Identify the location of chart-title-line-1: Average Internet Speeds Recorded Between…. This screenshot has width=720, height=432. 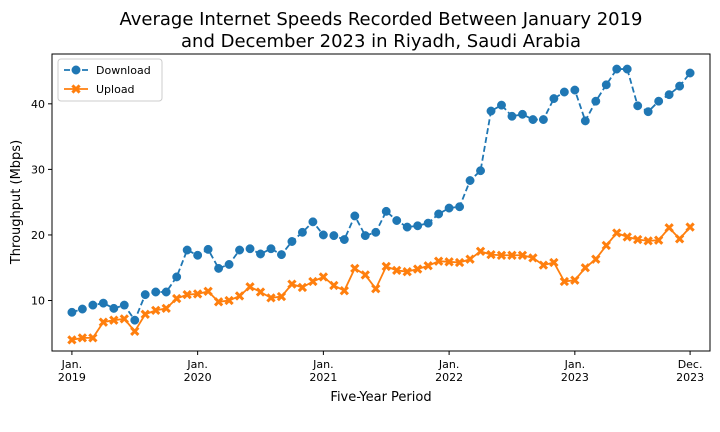
(380, 19).